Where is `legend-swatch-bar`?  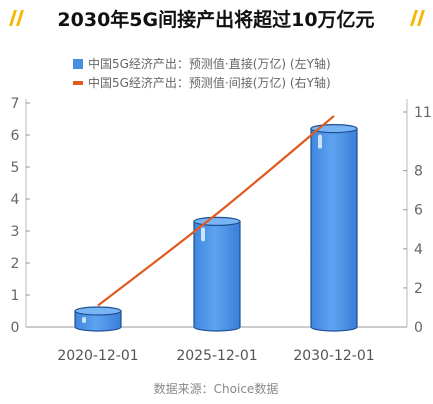
legend-swatch-bar is located at coordinates (78, 64).